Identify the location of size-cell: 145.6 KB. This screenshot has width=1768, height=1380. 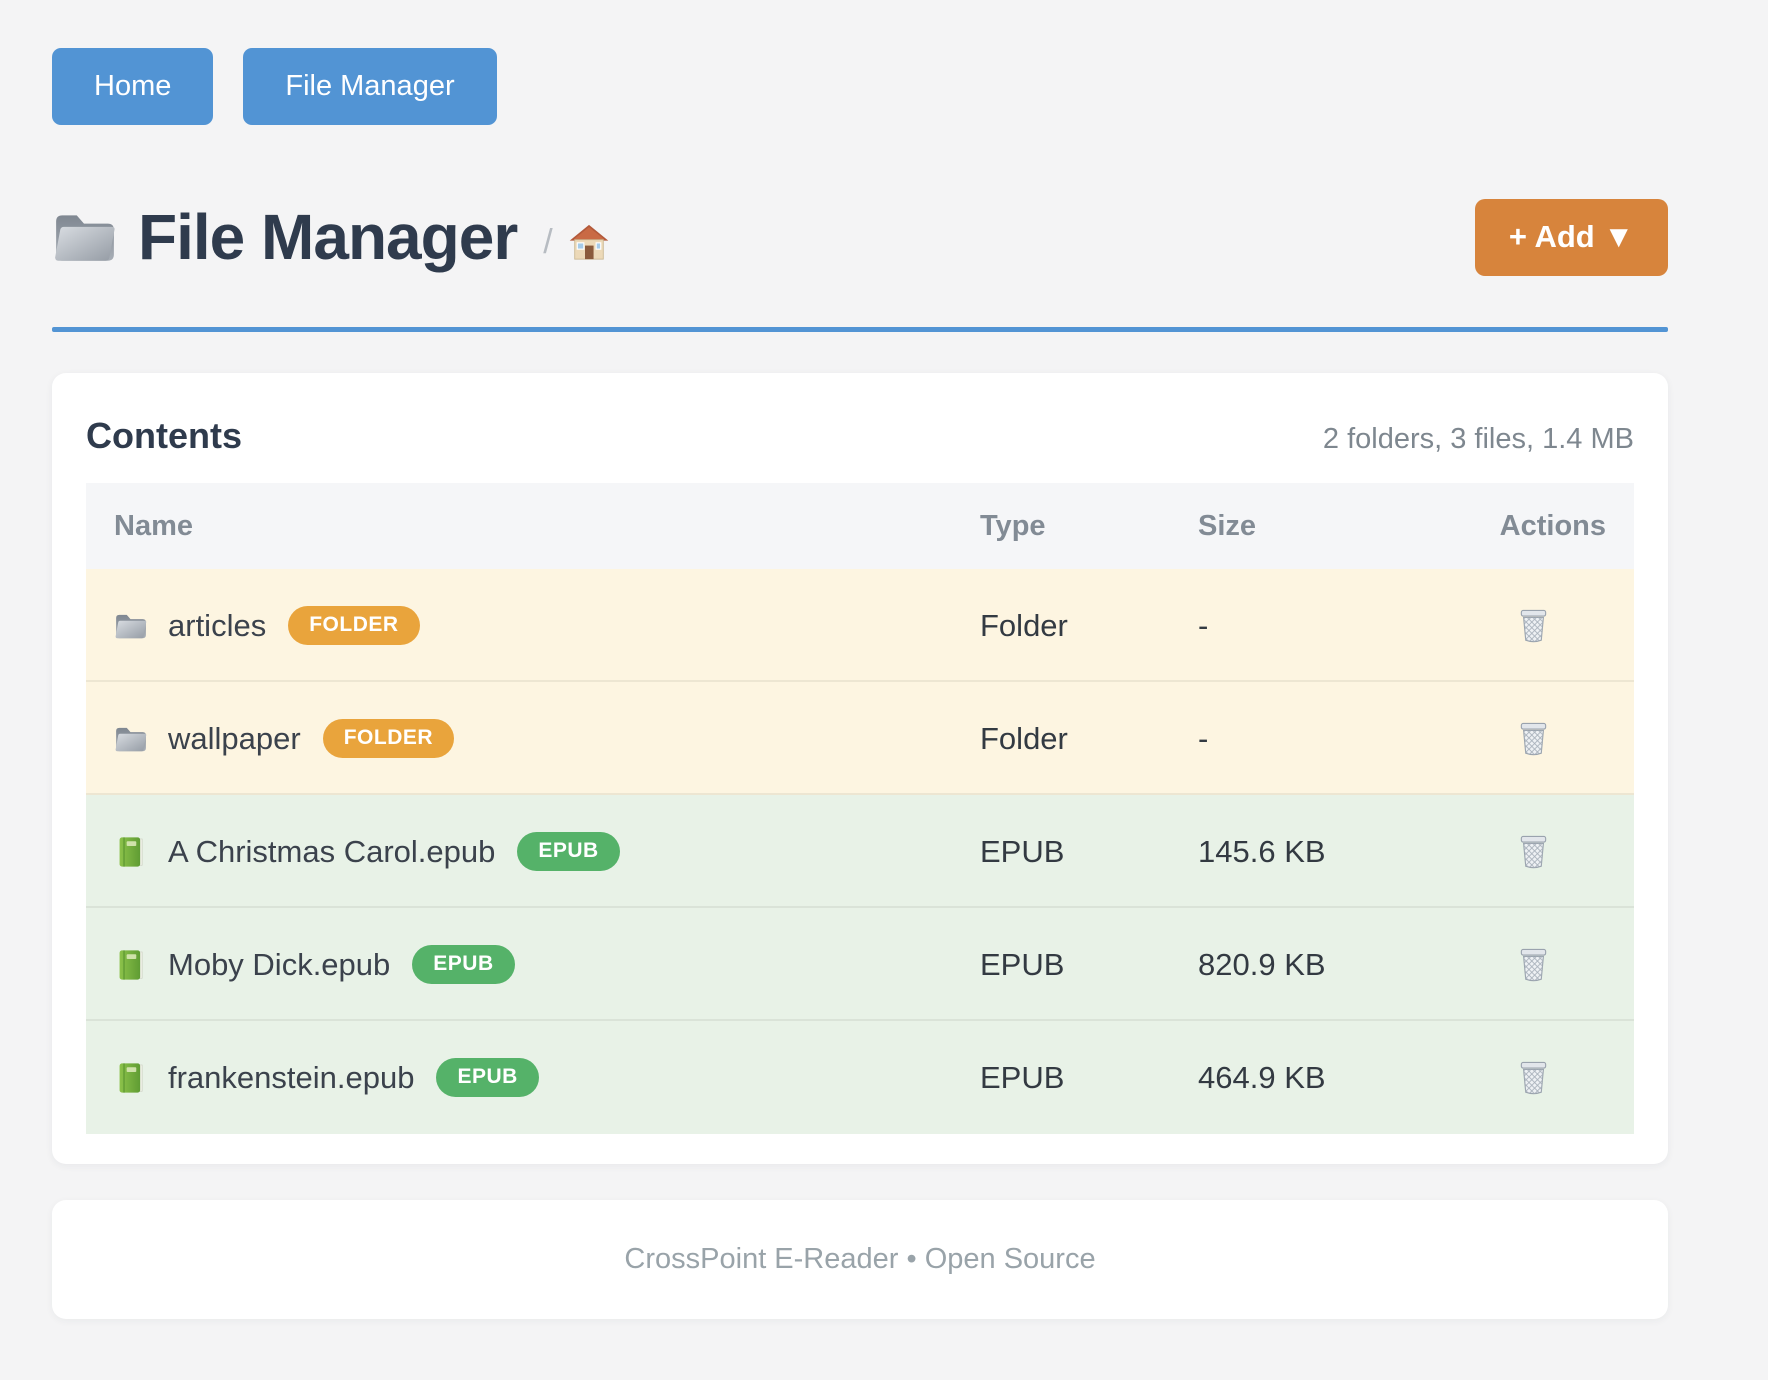
(1262, 851).